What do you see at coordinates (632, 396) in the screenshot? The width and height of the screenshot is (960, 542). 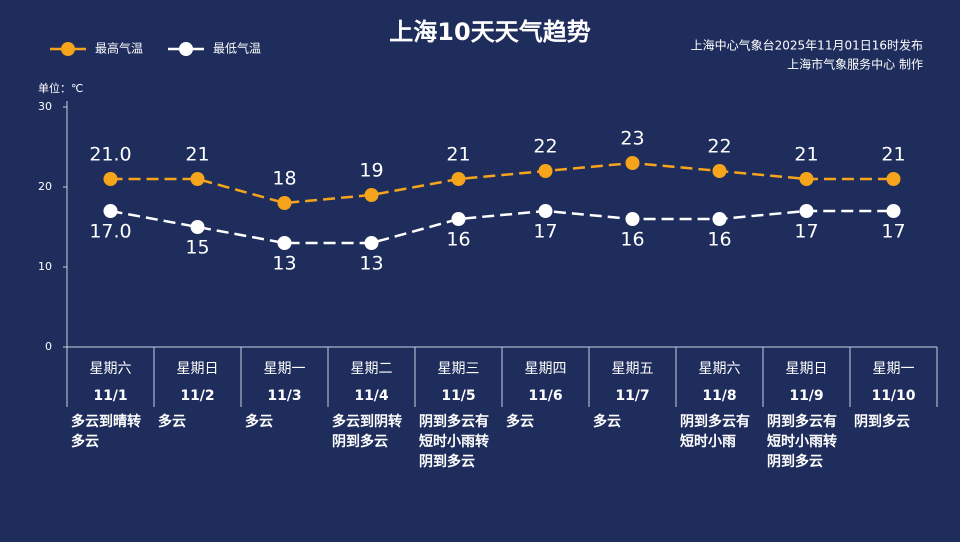 I see `x-tick-label: 11/7` at bounding box center [632, 396].